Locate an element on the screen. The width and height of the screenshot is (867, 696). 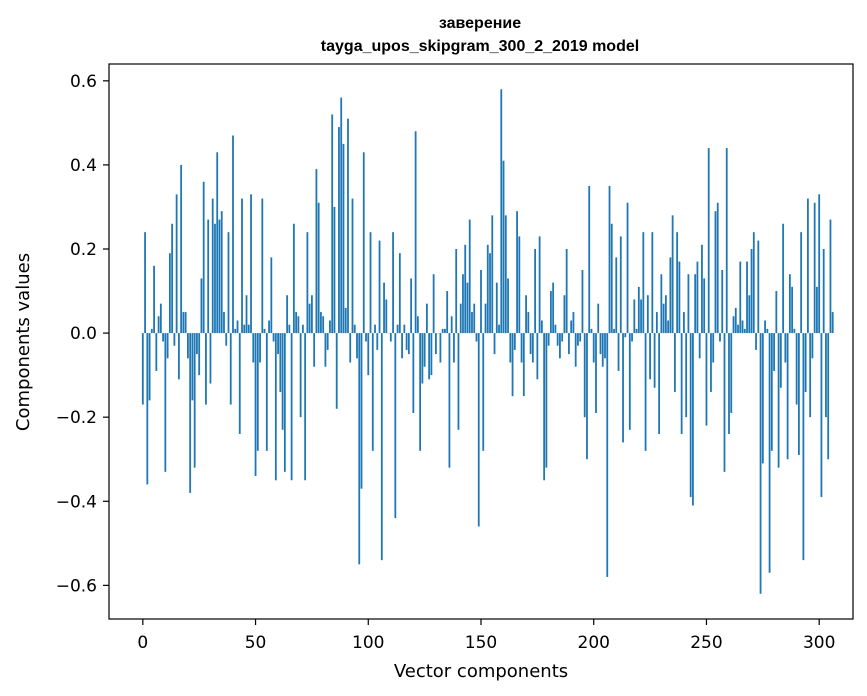
y-tick-label: −0.4 is located at coordinates (76, 502).